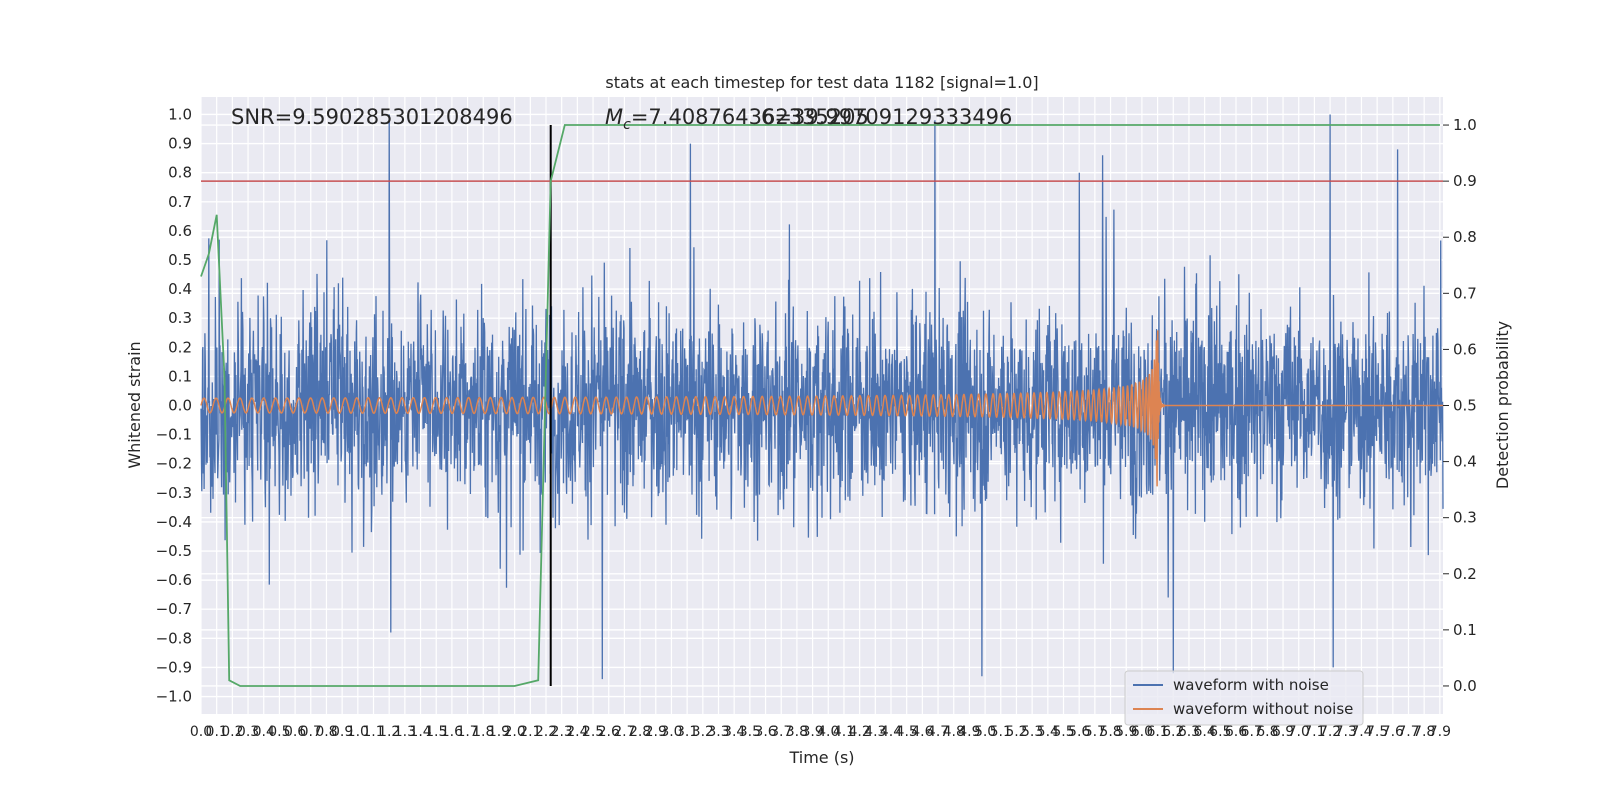 The width and height of the screenshot is (1600, 804). I want to click on x-tick-label: 3.7, so click(781, 732).